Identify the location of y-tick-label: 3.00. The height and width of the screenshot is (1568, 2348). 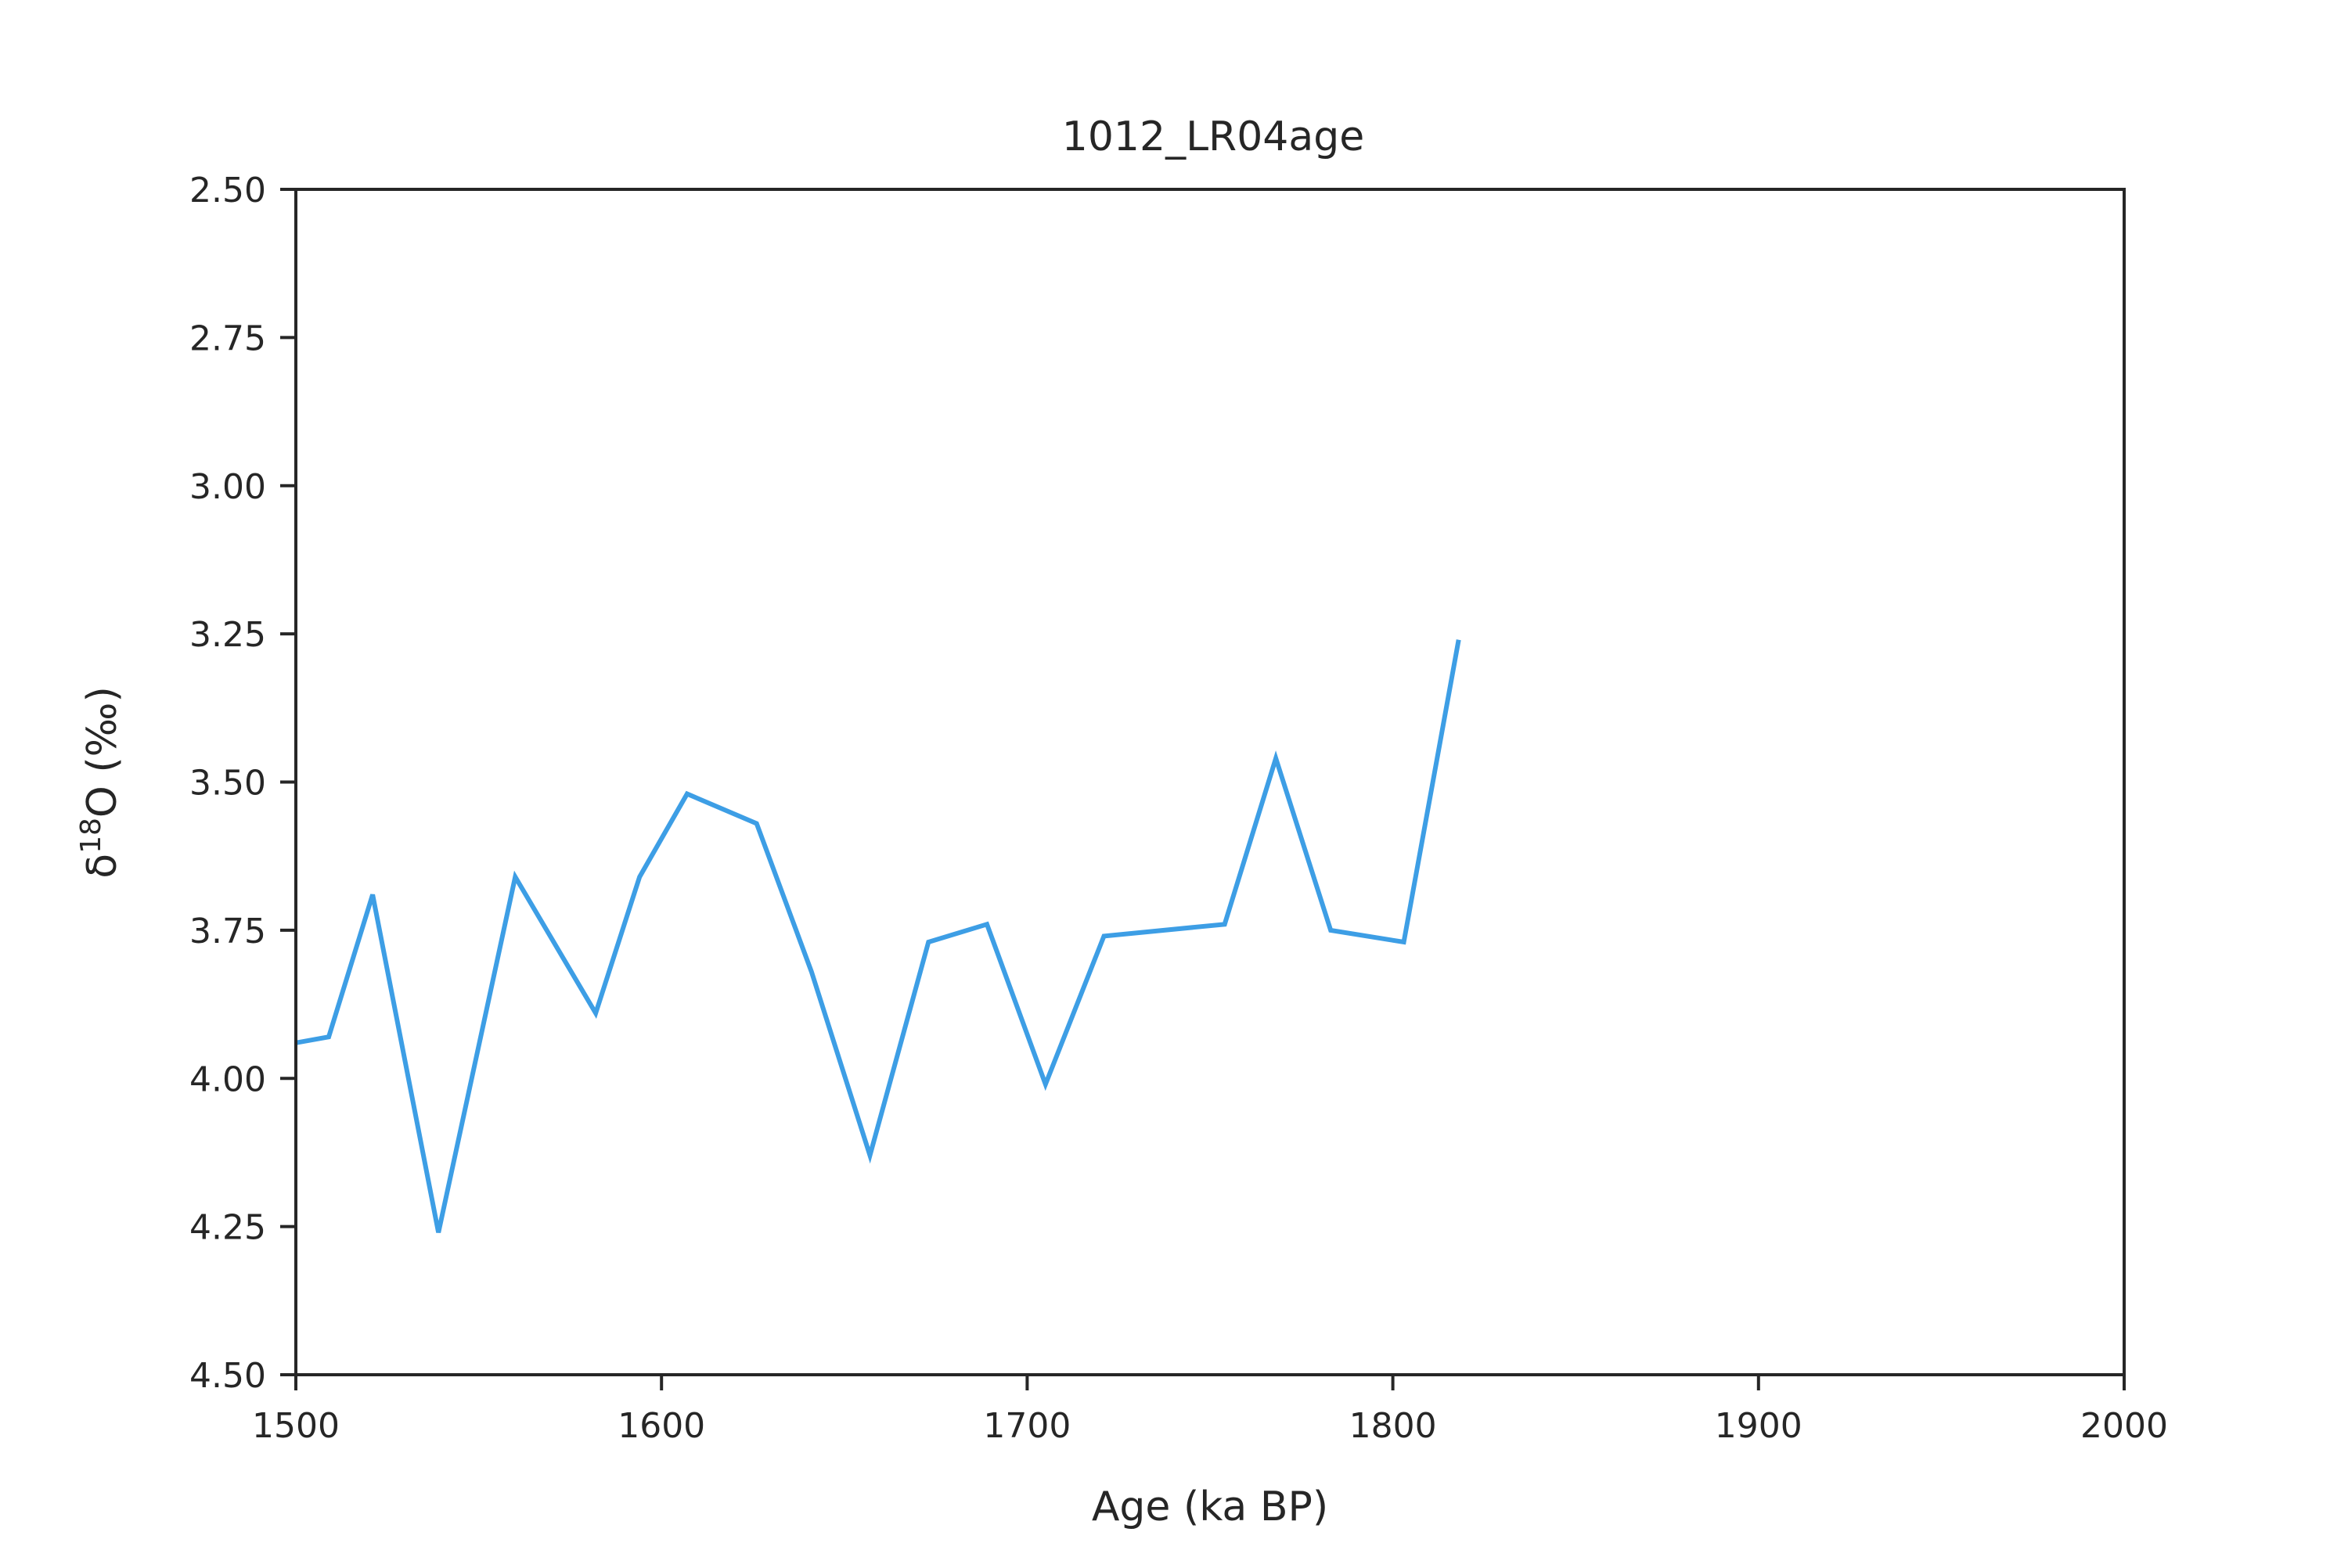
(228, 487).